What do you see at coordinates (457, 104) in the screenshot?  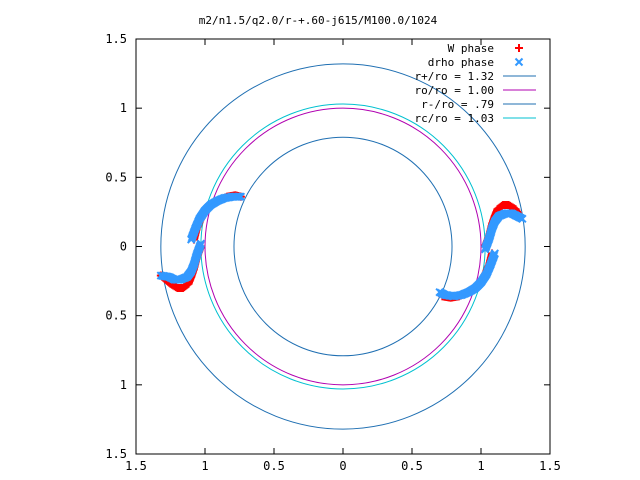 I see `legend-label: r-/ro = .79` at bounding box center [457, 104].